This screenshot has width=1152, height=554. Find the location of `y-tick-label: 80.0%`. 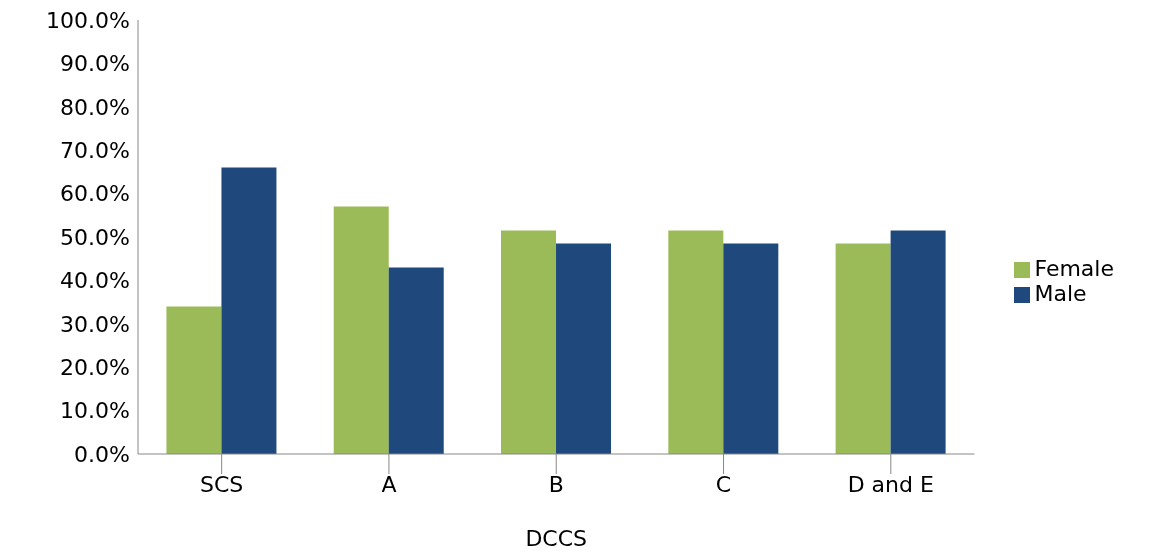

y-tick-label: 80.0% is located at coordinates (95, 107).